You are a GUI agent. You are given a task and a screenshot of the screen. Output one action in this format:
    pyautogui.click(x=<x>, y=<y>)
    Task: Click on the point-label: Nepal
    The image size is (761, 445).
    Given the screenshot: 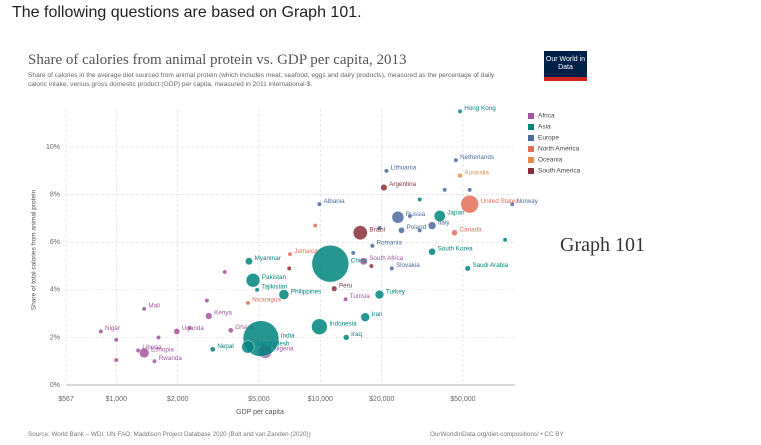 What is the action you would take?
    pyautogui.click(x=225, y=346)
    